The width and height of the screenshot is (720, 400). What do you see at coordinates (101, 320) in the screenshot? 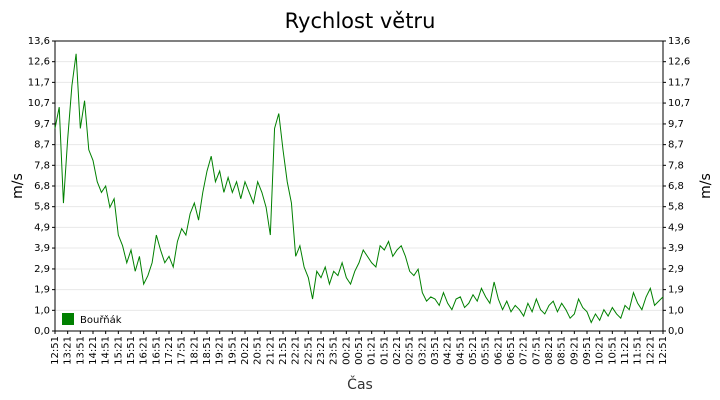
I see `legend-label: Bouřňák` at bounding box center [101, 320].